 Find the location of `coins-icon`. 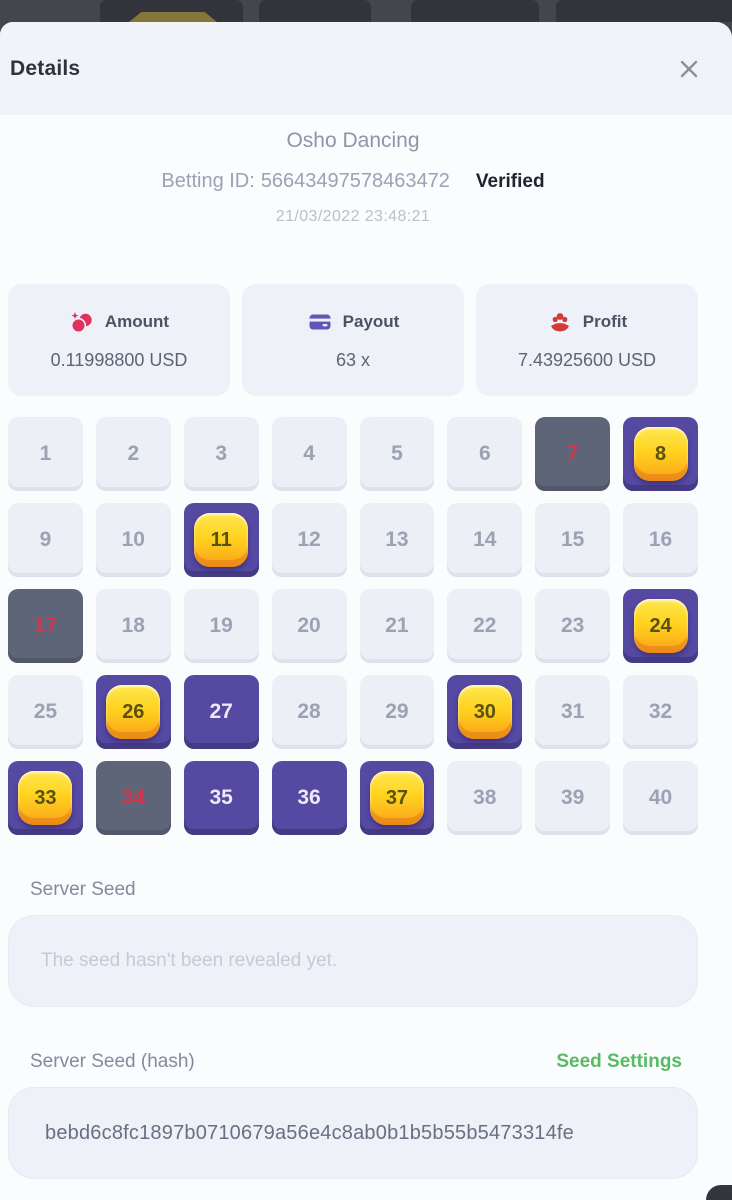

coins-icon is located at coordinates (81, 323).